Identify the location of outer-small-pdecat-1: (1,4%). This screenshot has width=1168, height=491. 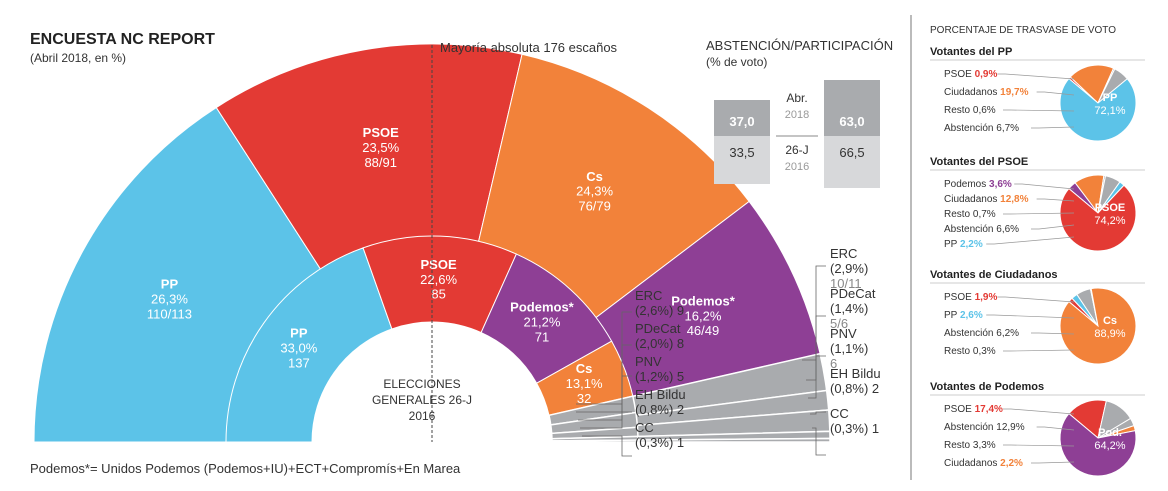
(849, 308).